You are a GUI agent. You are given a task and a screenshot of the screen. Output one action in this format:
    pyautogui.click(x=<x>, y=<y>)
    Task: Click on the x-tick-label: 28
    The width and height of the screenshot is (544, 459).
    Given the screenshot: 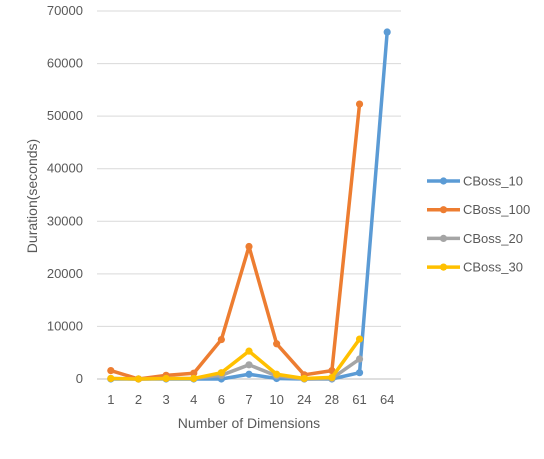 What is the action you would take?
    pyautogui.click(x=332, y=399)
    